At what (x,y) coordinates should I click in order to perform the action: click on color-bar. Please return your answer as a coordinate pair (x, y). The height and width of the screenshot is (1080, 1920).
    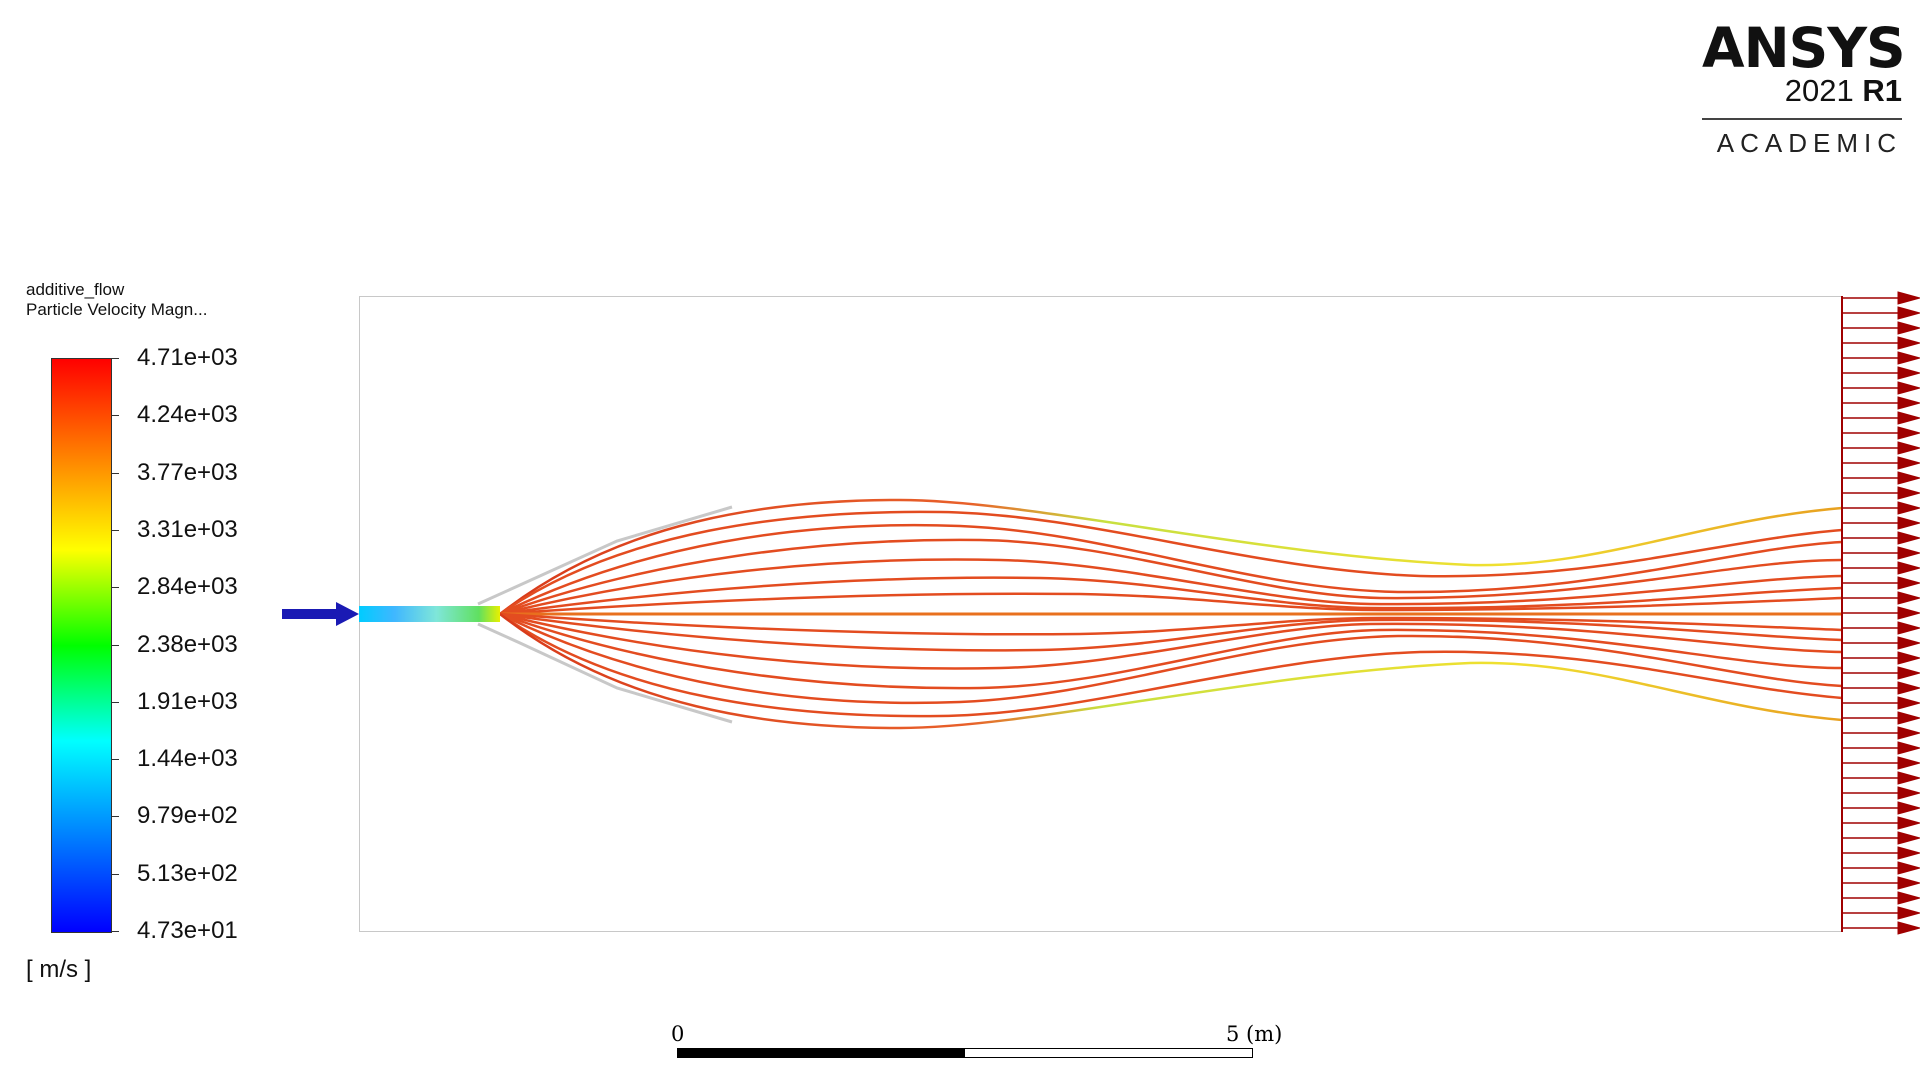
    Looking at the image, I should click on (81, 645).